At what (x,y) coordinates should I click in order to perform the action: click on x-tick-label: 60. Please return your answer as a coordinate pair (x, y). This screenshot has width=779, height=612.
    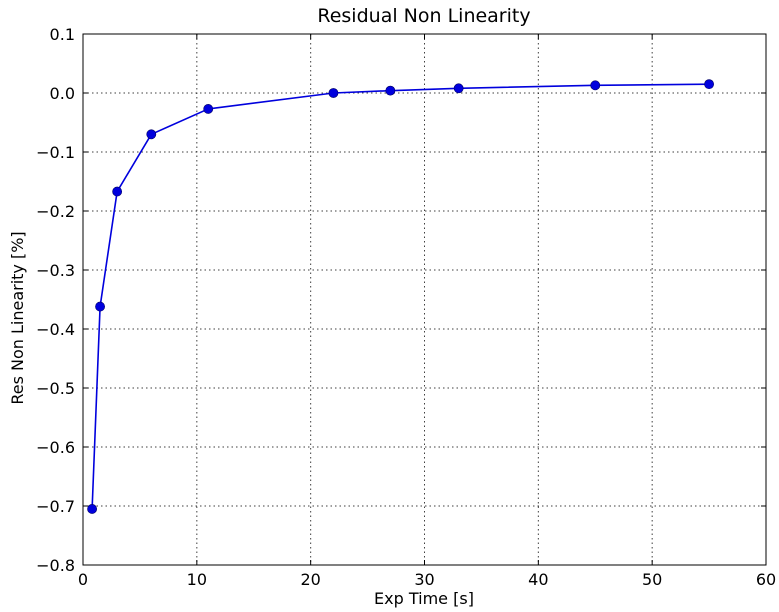
    Looking at the image, I should click on (766, 579).